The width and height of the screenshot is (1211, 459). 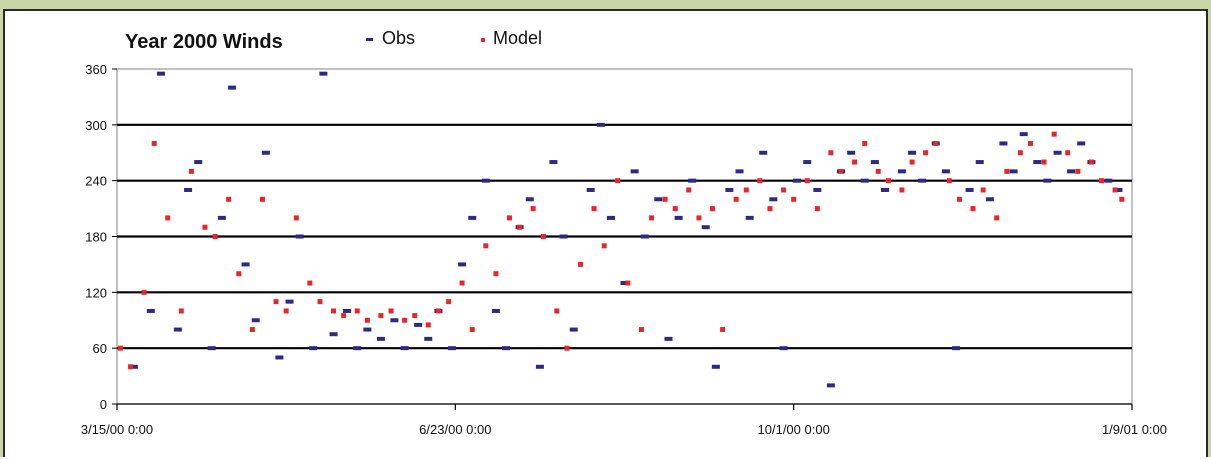 What do you see at coordinates (96, 69) in the screenshot?
I see `y-tick-label: 360` at bounding box center [96, 69].